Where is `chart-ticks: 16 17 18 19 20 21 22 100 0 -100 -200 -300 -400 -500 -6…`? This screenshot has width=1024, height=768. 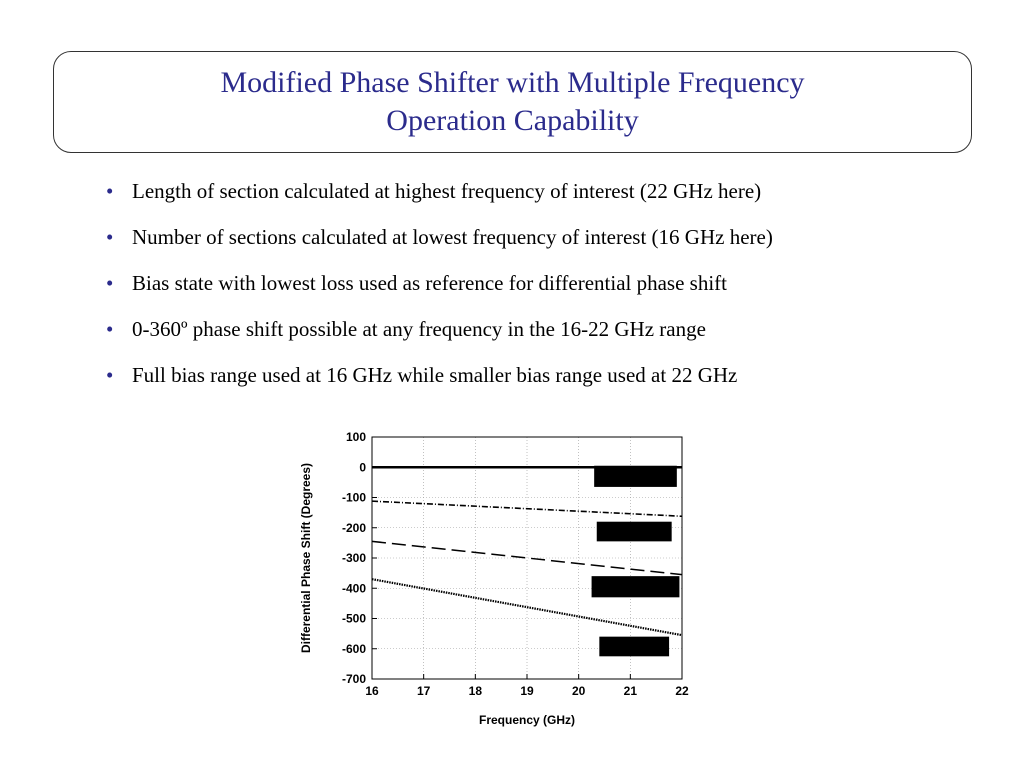
chart-ticks: 16 17 18 19 20 21 22 100 0 -100 -200 -300 -400 -500 -6… is located at coordinates (515, 564).